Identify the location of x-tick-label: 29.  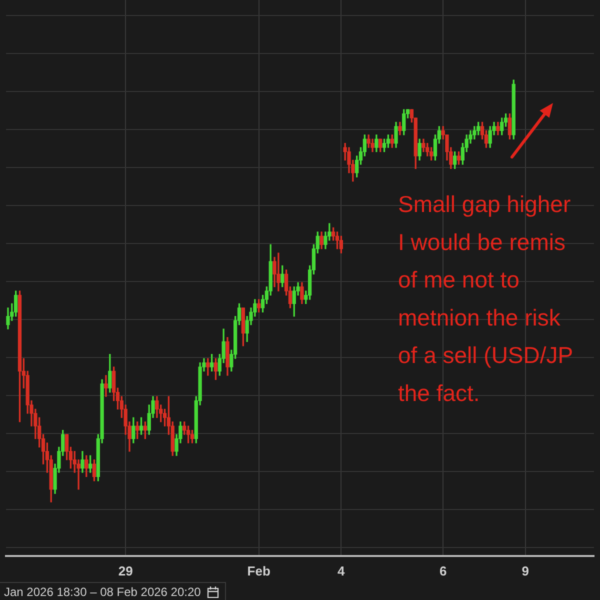
(125, 570).